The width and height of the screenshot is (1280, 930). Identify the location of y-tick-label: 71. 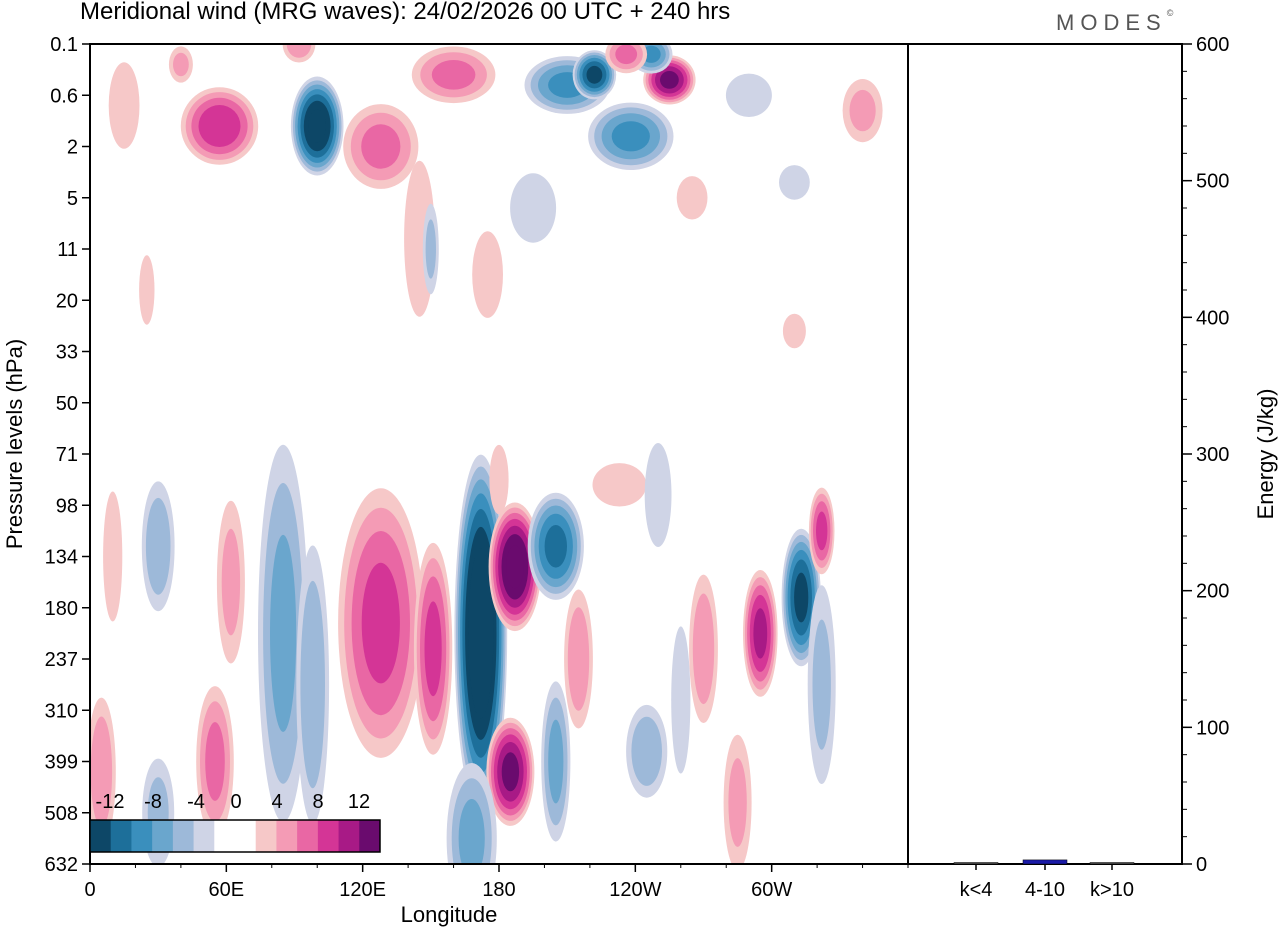
(67, 455).